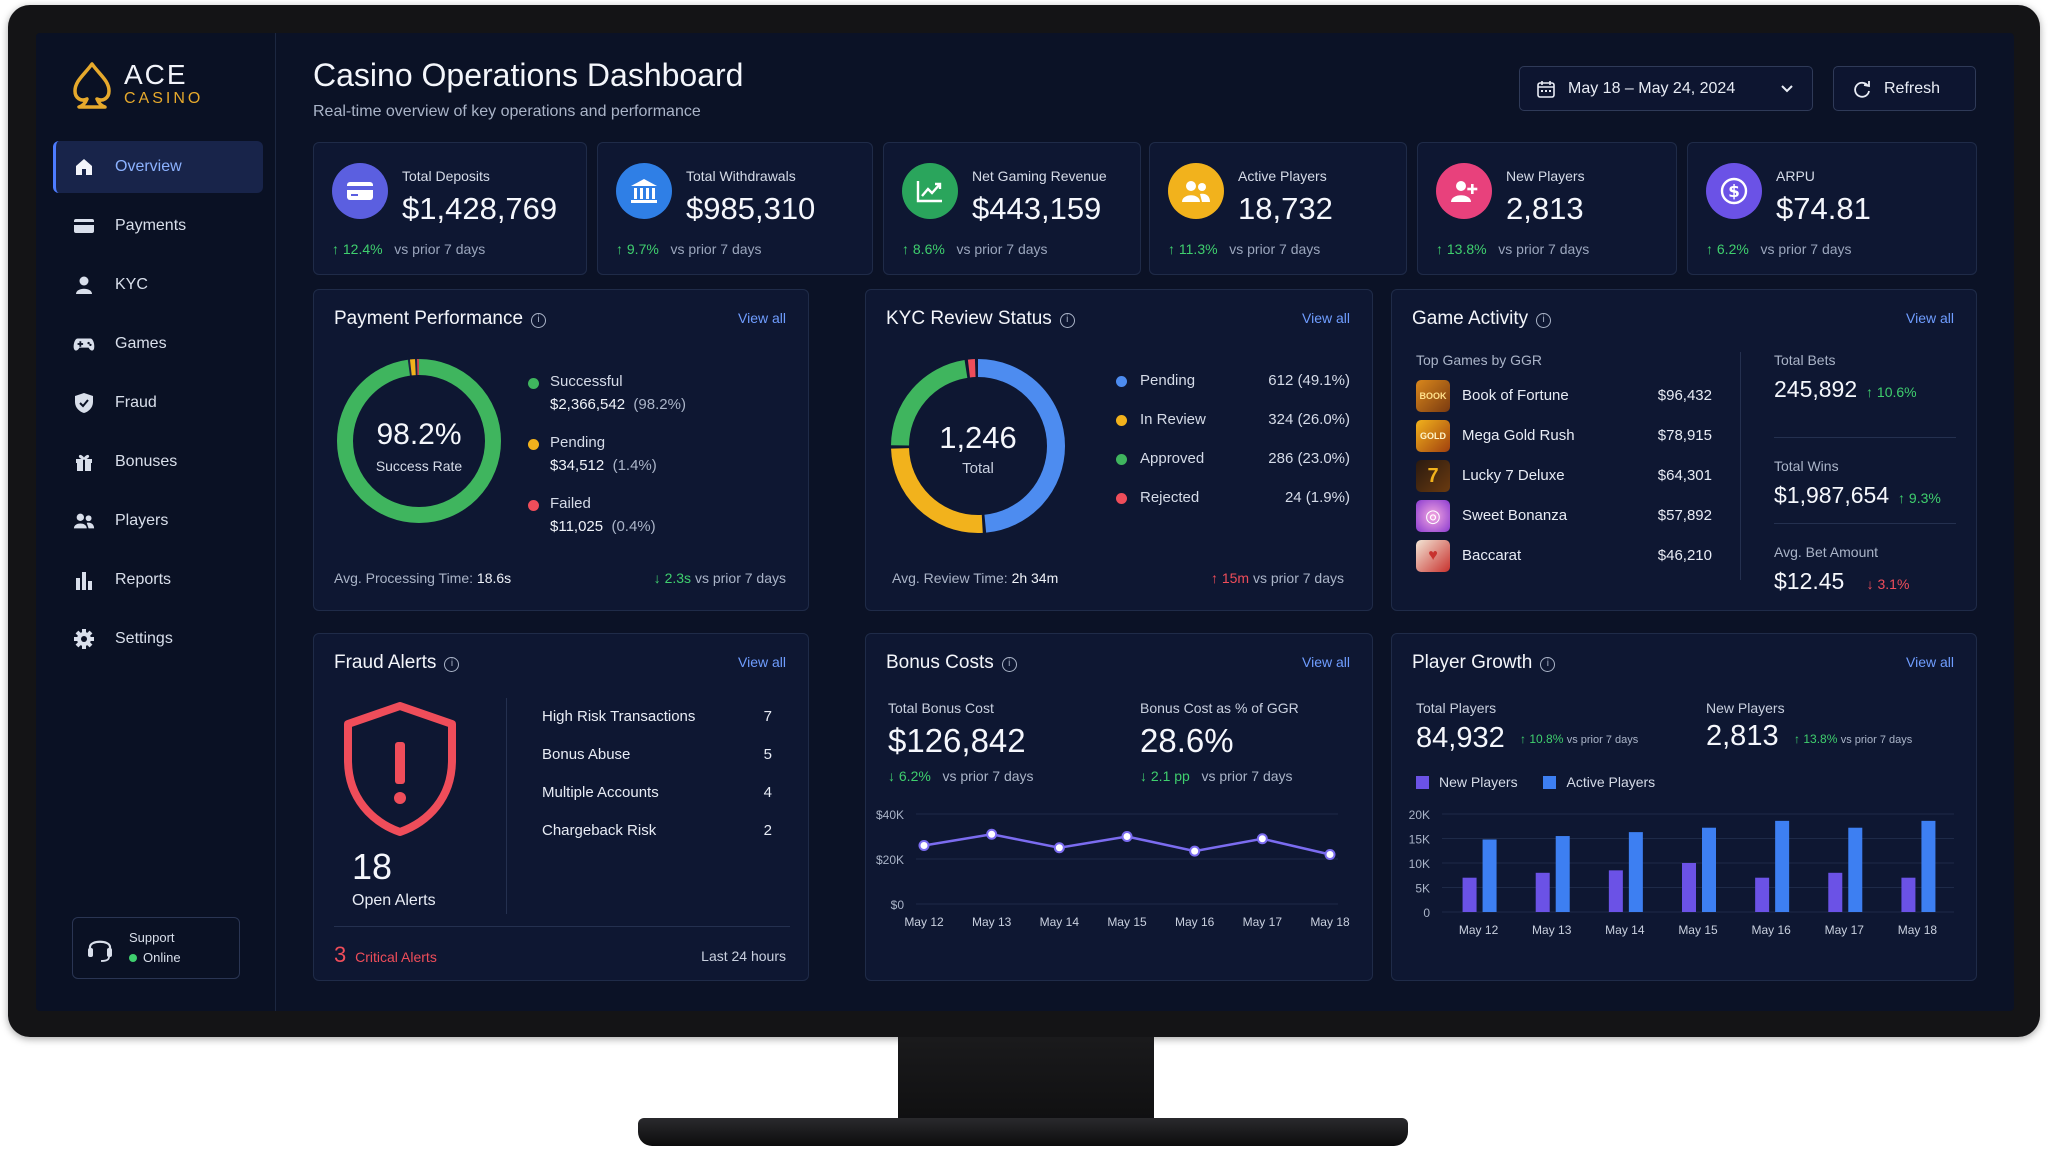 This screenshot has width=2048, height=1152. Describe the element at coordinates (1419, 815) in the screenshot. I see `y-tick-label: 20K` at that location.